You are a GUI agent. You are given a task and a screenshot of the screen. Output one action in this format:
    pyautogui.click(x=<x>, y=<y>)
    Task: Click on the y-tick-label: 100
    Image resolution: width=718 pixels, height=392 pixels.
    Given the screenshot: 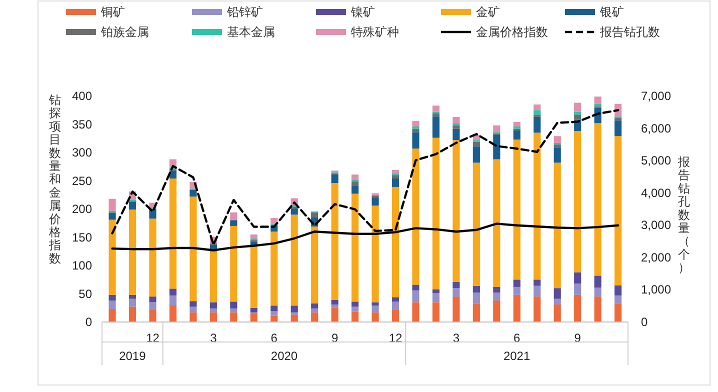 What is the action you would take?
    pyautogui.click(x=82, y=265)
    